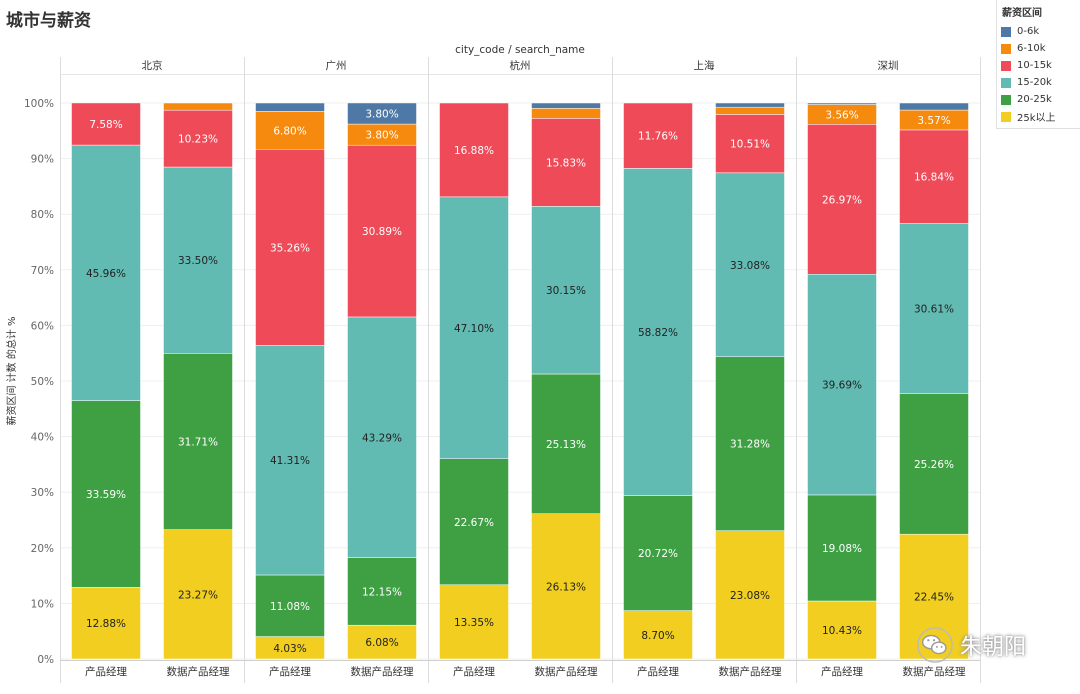  Describe the element at coordinates (1022, 13) in the screenshot. I see `legend-title: 薪资区间` at that location.